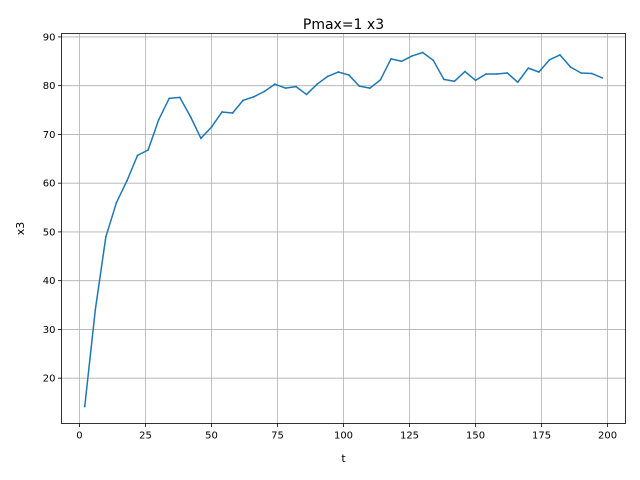 The image size is (640, 480). I want to click on y-tick-label: 50, so click(49, 232).